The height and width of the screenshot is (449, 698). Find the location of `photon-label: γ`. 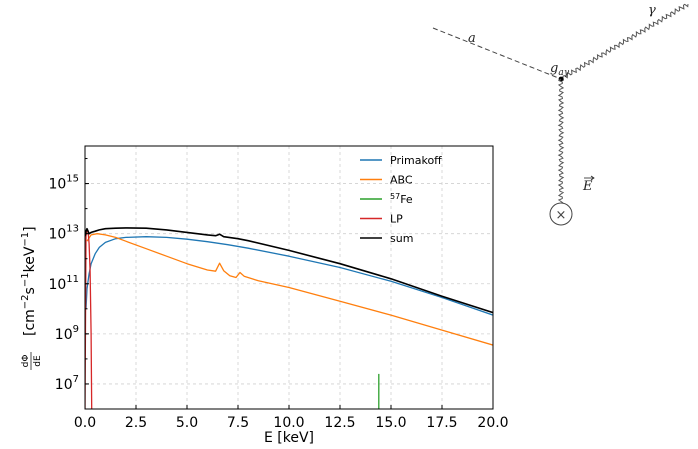

photon-label: γ is located at coordinates (652, 10).